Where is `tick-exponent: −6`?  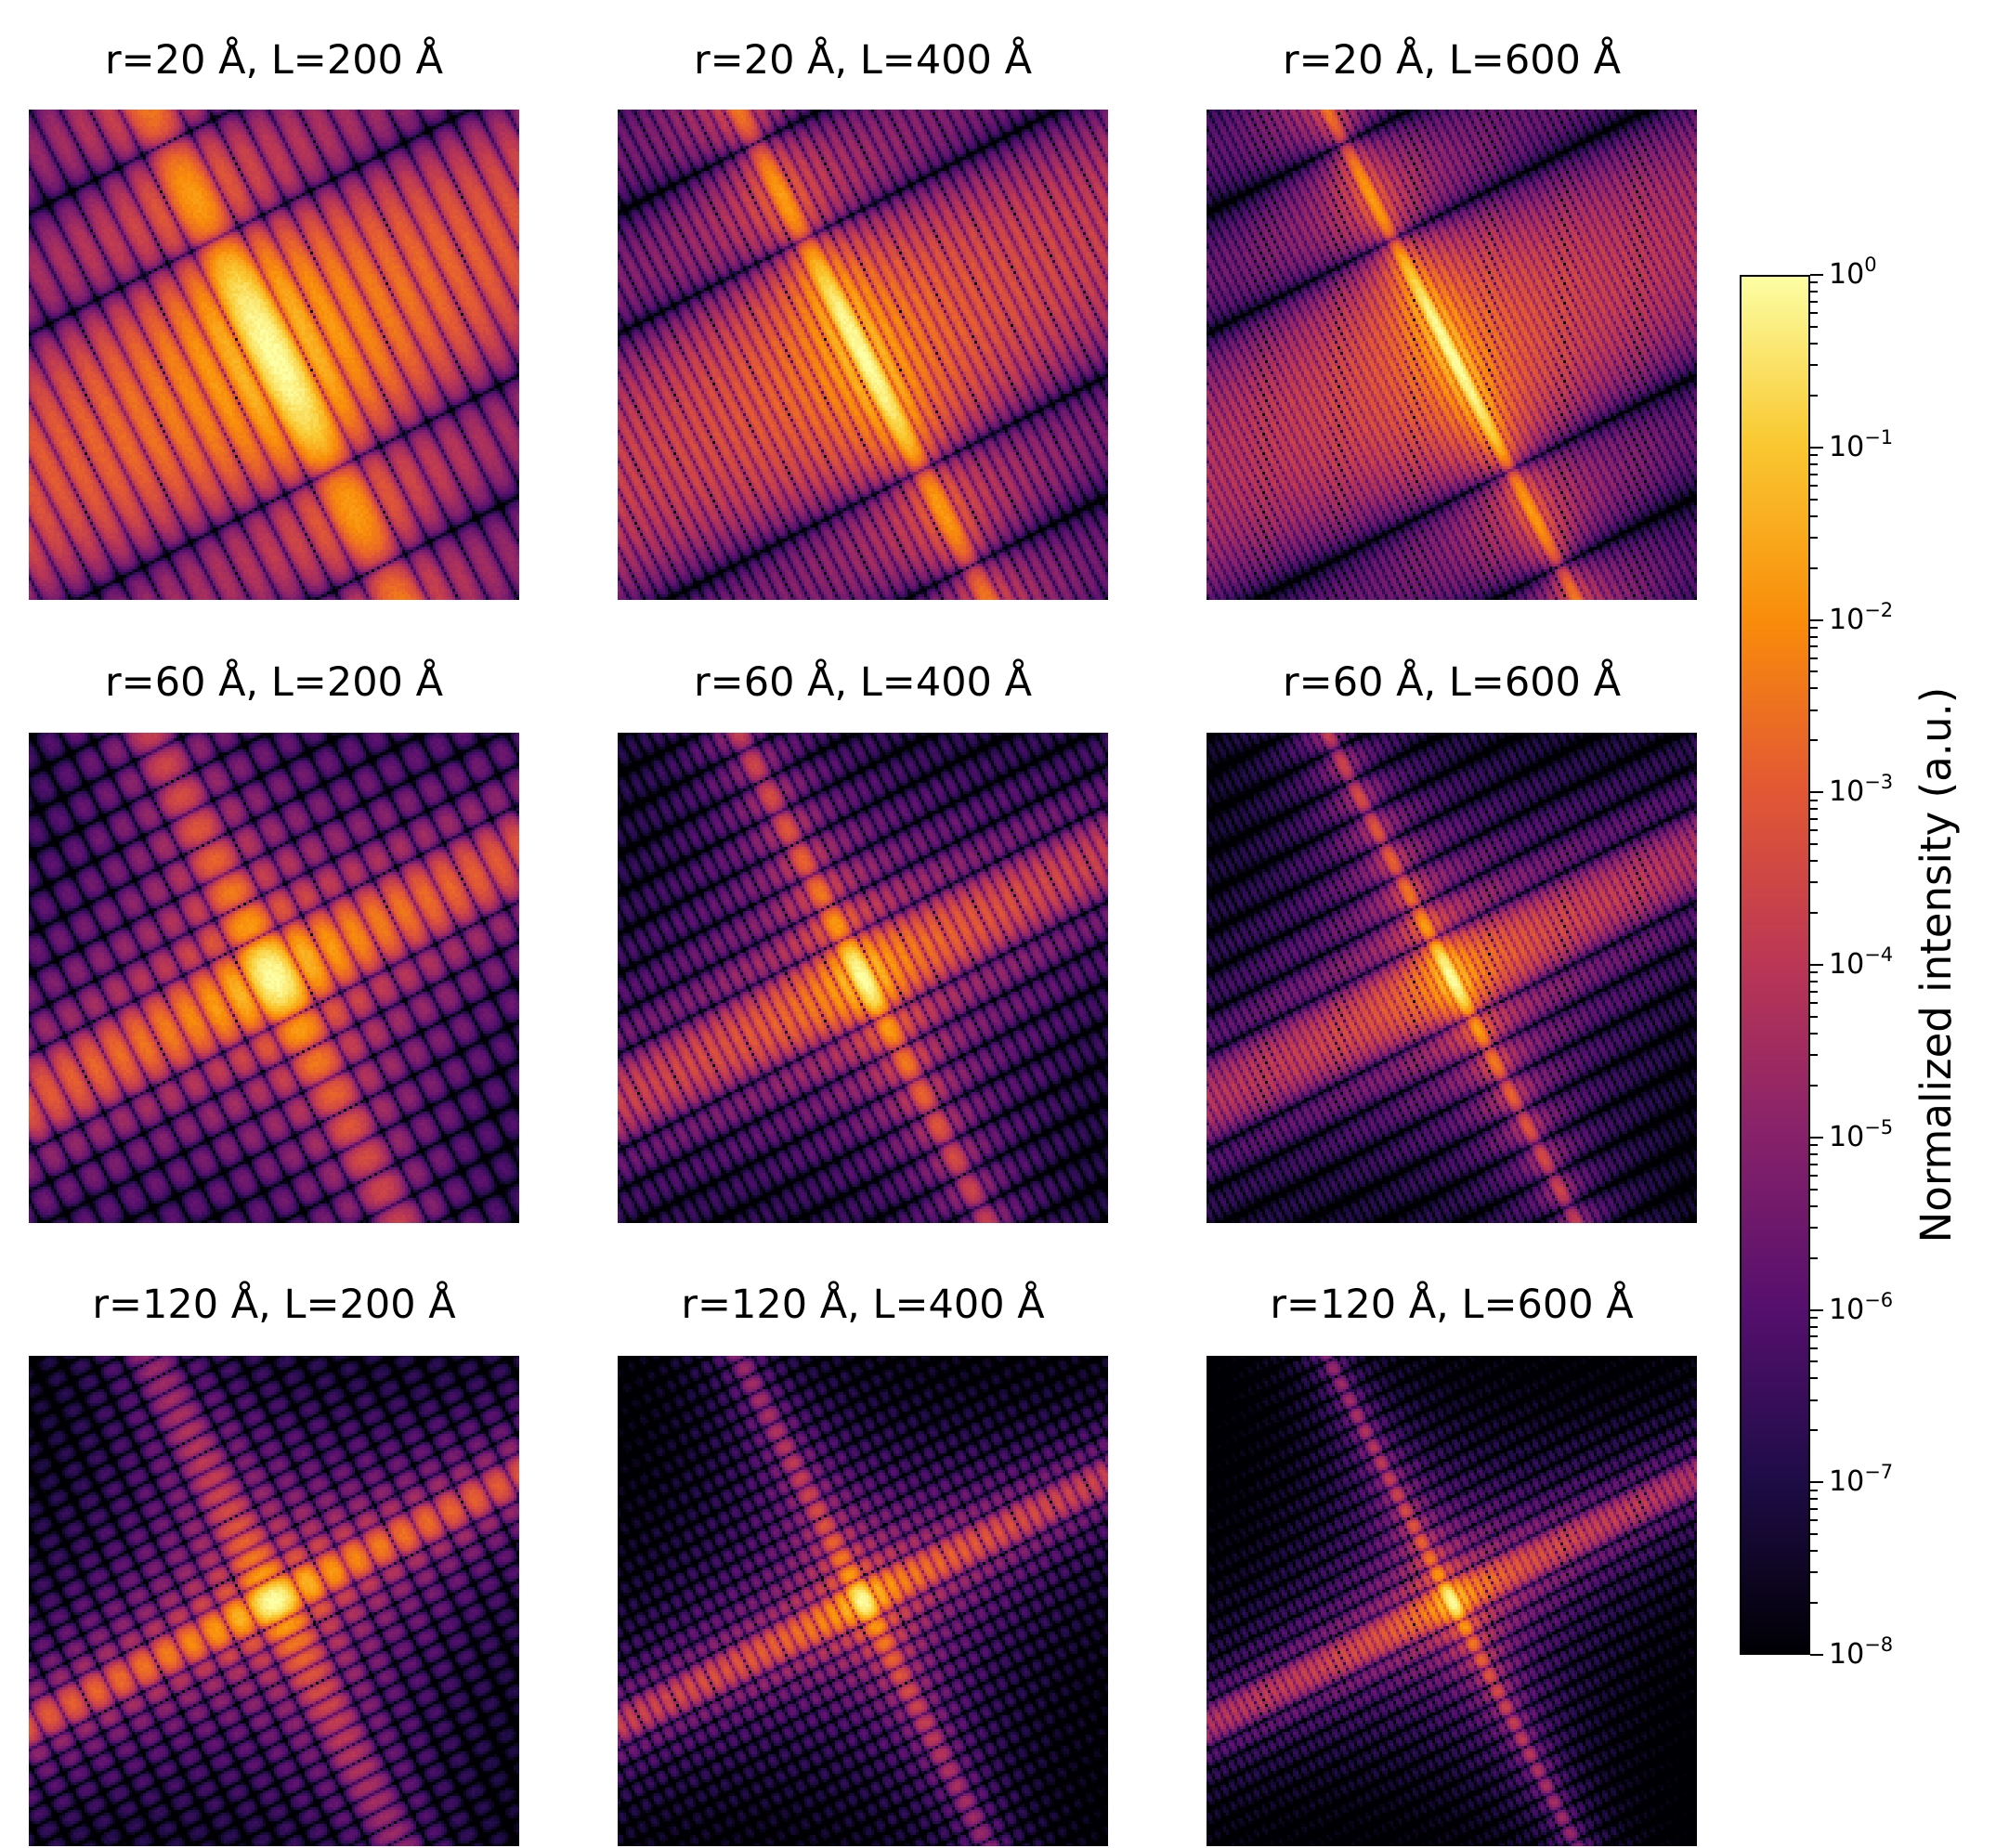
tick-exponent: −6 is located at coordinates (1879, 1300).